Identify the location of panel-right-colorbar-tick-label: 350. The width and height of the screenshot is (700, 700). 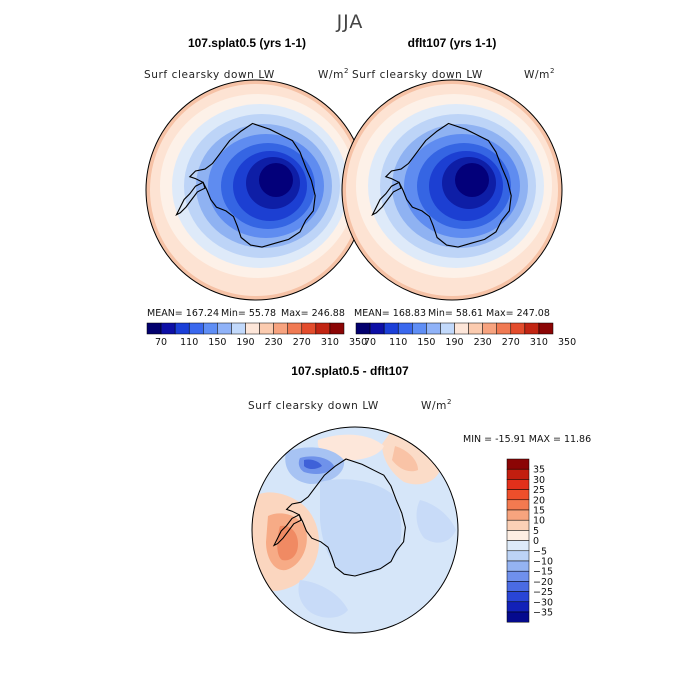
(567, 342).